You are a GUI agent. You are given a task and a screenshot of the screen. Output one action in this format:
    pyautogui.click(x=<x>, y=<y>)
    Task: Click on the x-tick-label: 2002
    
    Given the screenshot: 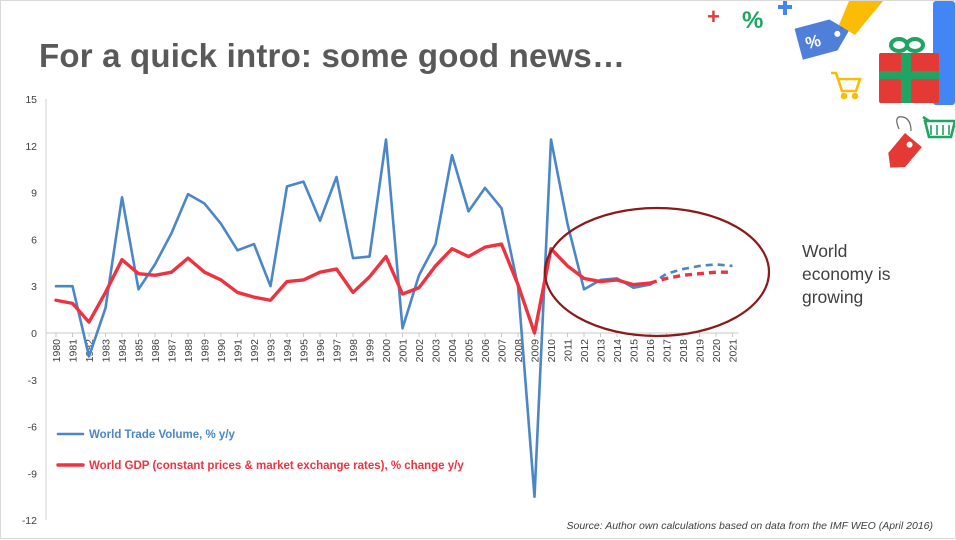 What is the action you would take?
    pyautogui.click(x=420, y=351)
    